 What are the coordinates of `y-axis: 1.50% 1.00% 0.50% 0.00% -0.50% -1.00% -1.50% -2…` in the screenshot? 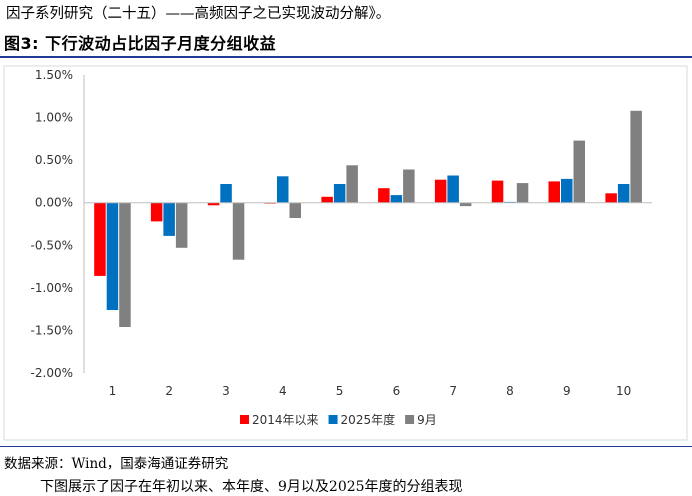 It's located at (58, 224).